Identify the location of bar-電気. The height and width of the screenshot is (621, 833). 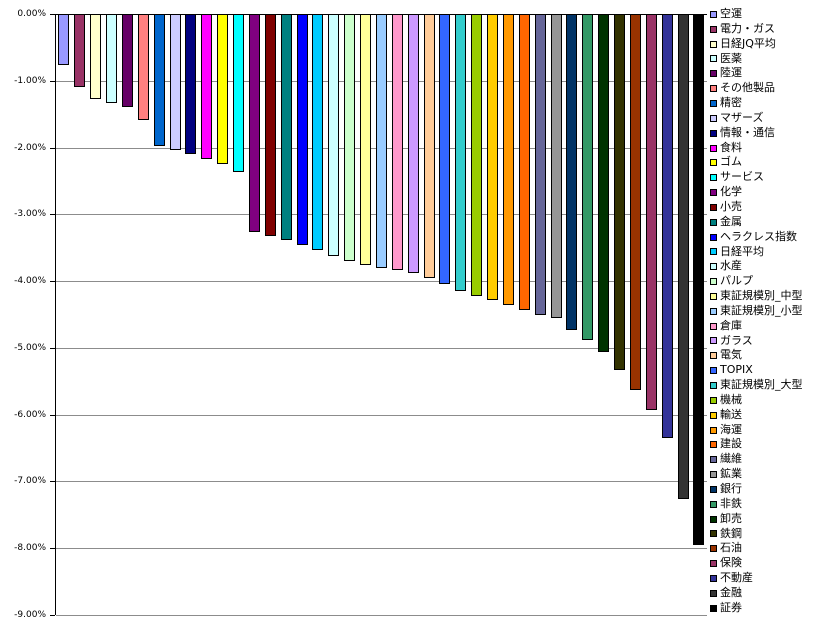
(429, 146).